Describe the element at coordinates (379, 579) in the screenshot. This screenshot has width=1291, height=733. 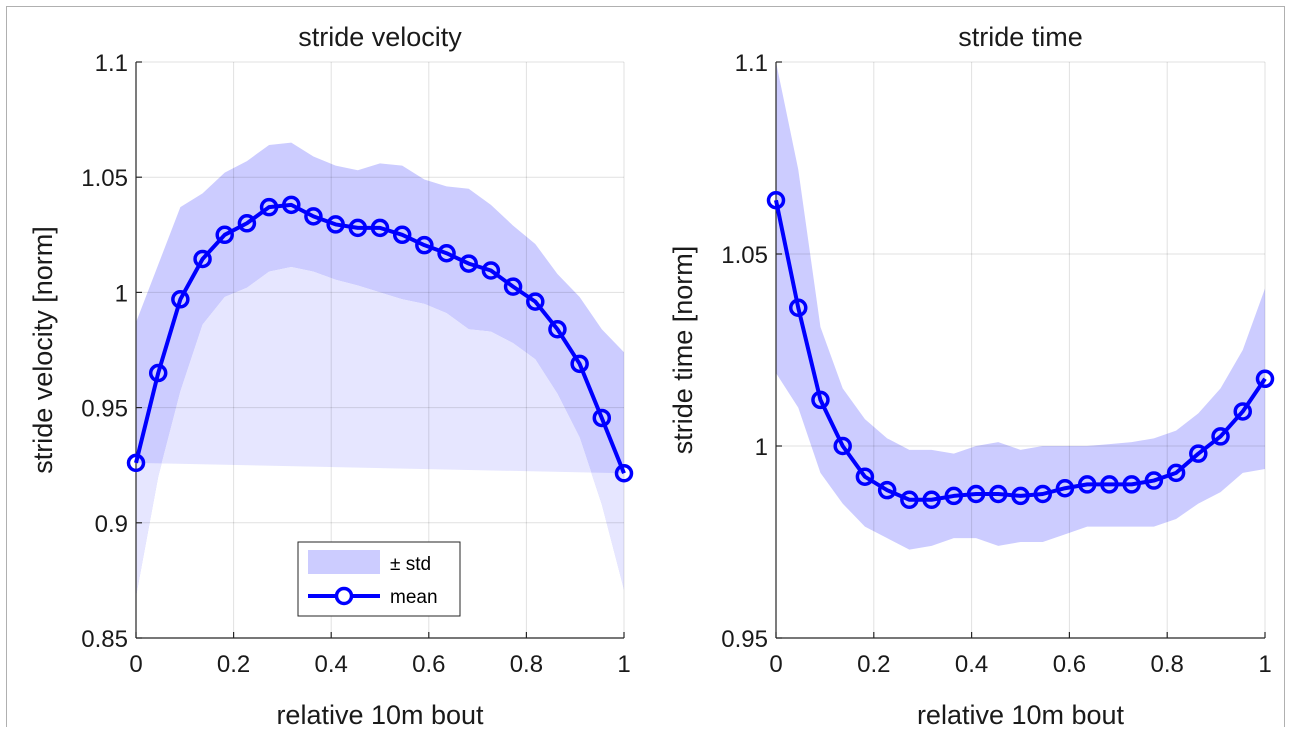
I see `legend: ± std mean` at that location.